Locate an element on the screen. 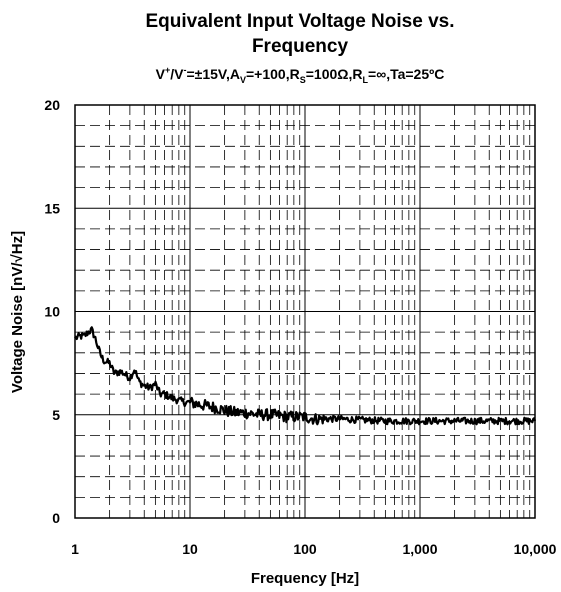 The width and height of the screenshot is (561, 592). chart-title-line1: Equivalent Input Voltage Noise vs. is located at coordinates (300, 21).